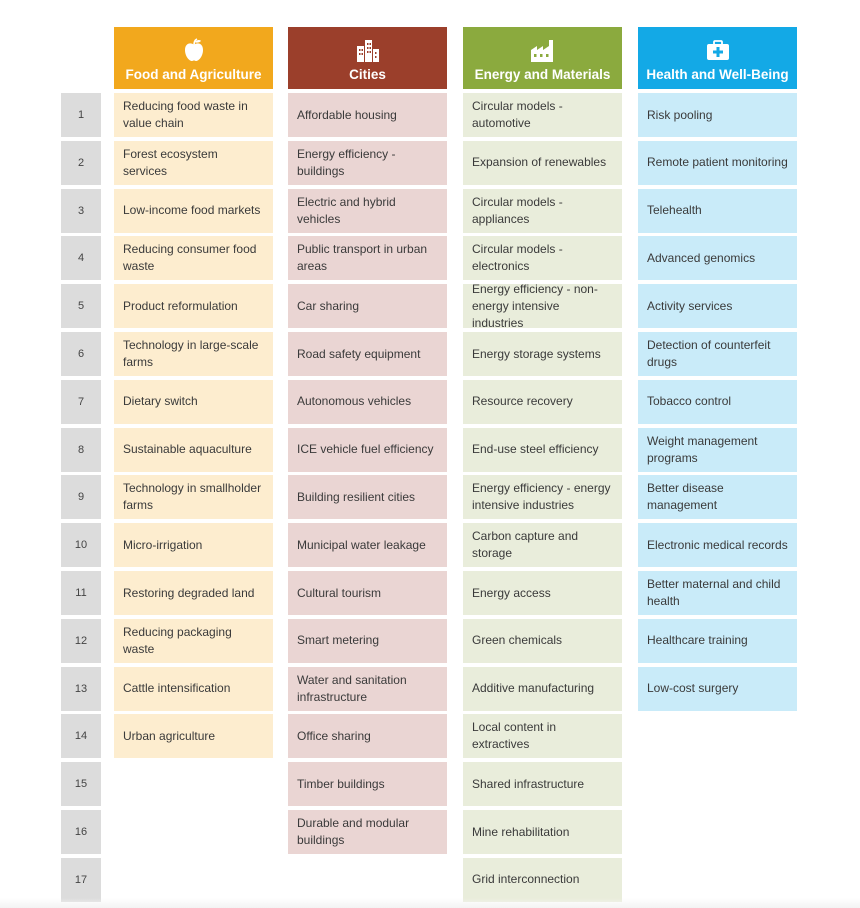  What do you see at coordinates (193, 210) in the screenshot?
I see `table-cell: Low-income food markets` at bounding box center [193, 210].